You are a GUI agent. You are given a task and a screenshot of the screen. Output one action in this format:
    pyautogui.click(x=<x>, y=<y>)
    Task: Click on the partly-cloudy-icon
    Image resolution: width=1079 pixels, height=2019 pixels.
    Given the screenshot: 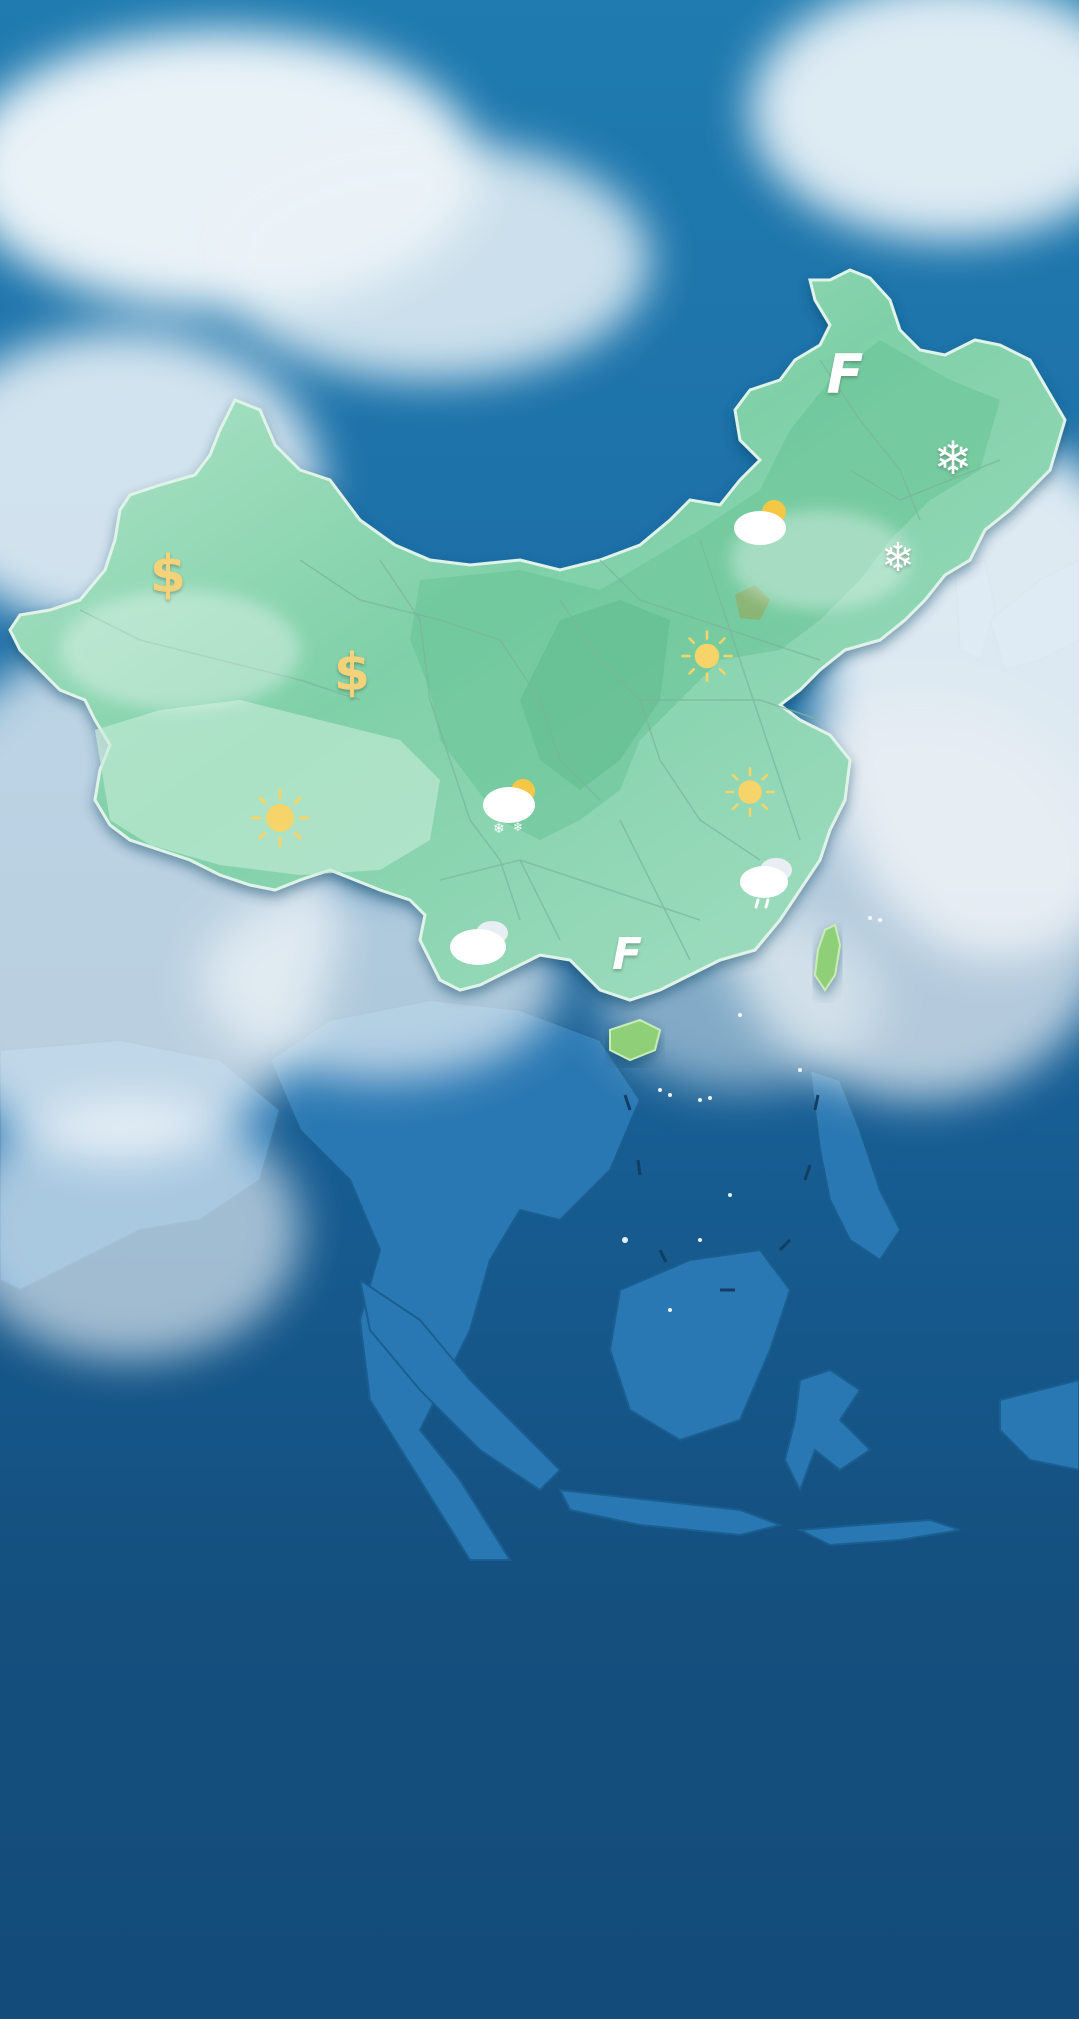 What is the action you would take?
    pyautogui.click(x=760, y=522)
    